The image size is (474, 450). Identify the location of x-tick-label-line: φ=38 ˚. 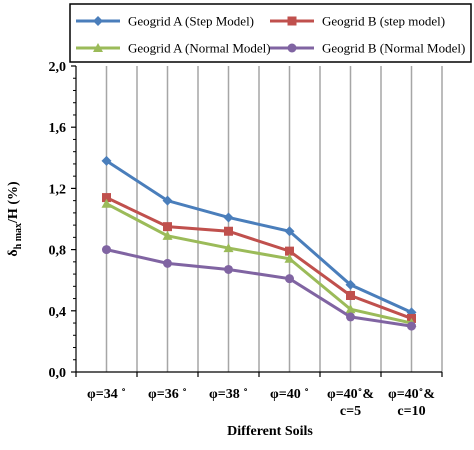
(228, 394).